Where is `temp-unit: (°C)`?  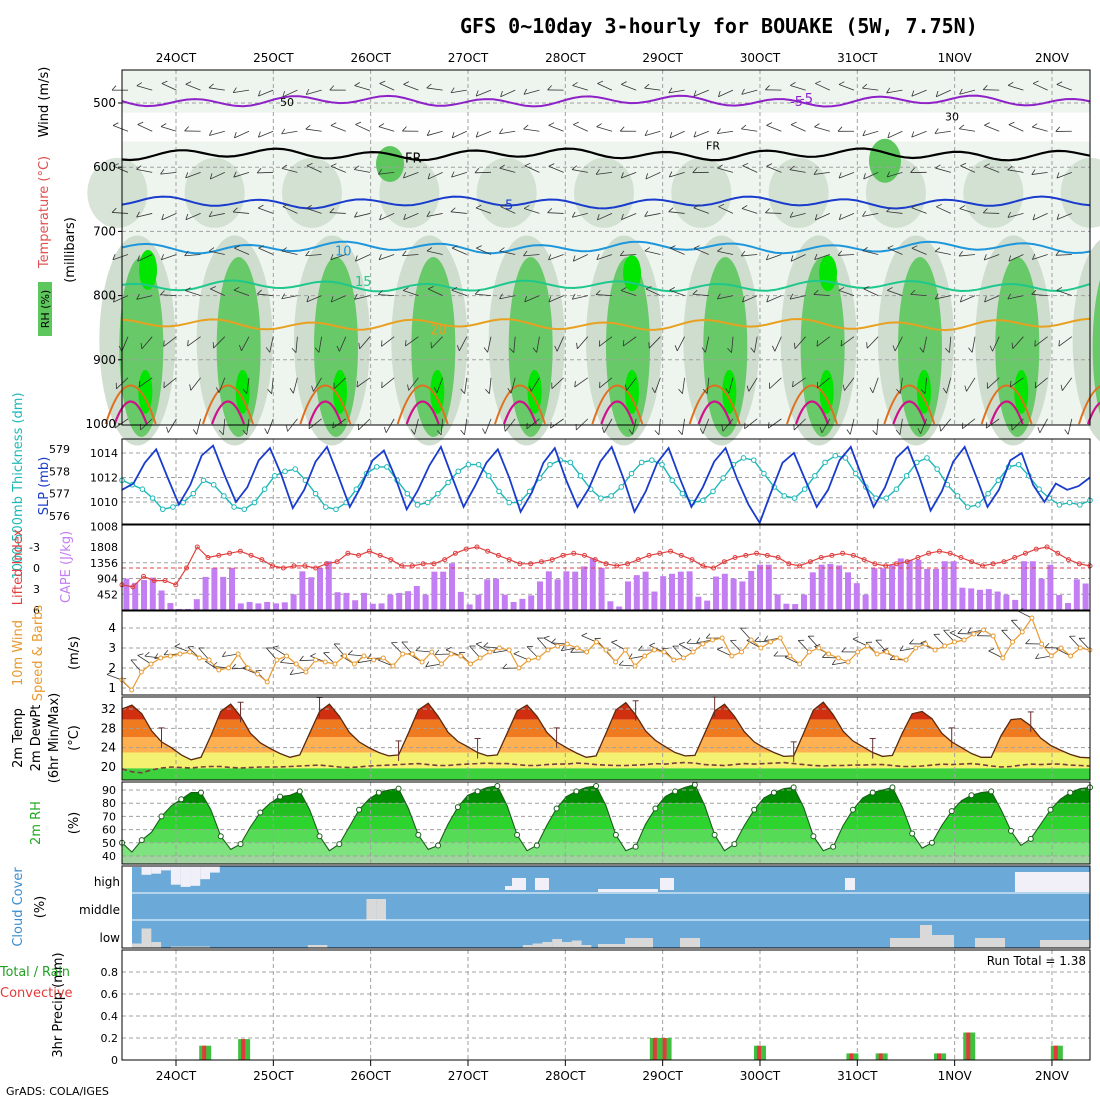
temp-unit: (°C) is located at coordinates (74, 738).